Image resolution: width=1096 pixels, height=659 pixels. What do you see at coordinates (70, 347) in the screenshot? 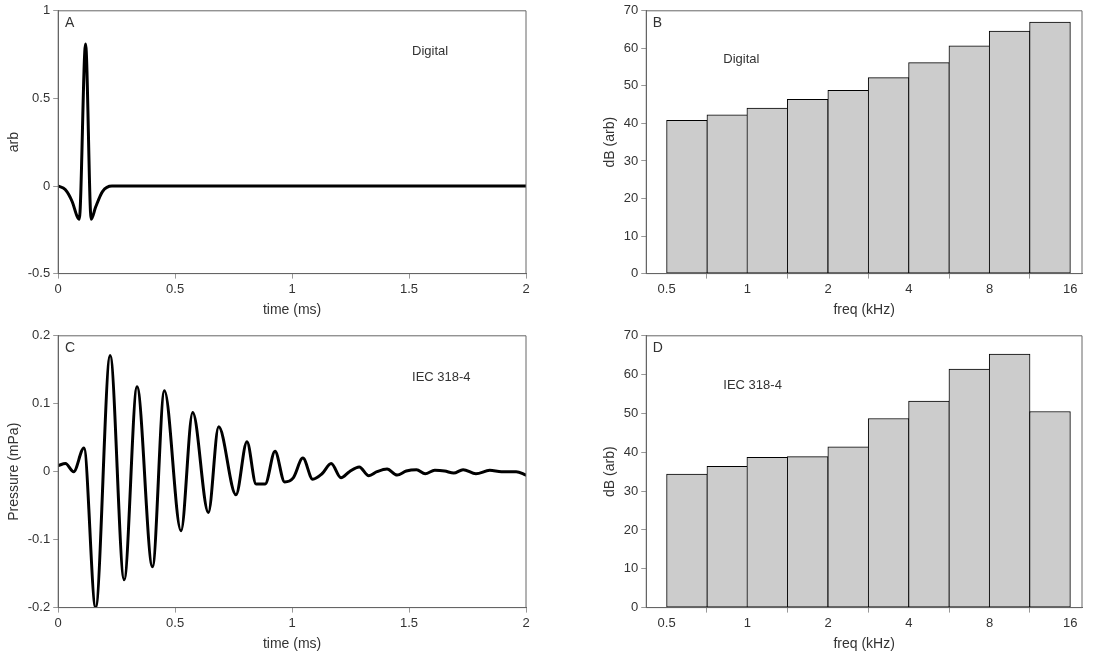
I see `annotation: C` at bounding box center [70, 347].